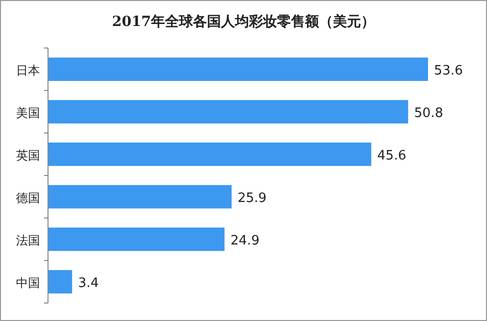 The height and width of the screenshot is (321, 487). I want to click on data-label: 3.4, so click(88, 283).